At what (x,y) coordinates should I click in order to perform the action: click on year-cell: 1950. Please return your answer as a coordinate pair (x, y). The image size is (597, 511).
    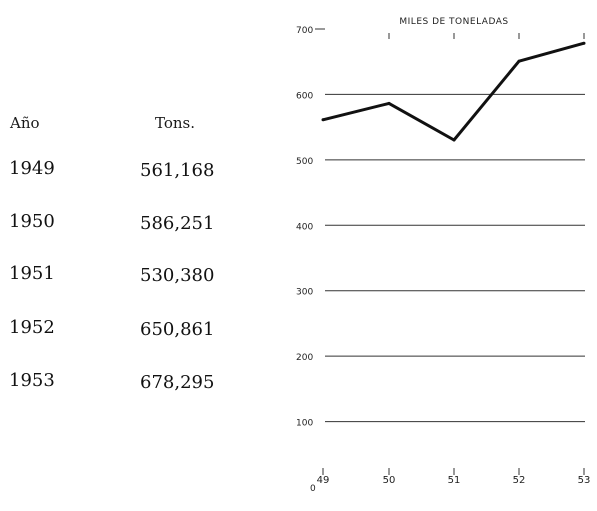
    Looking at the image, I should click on (32, 221).